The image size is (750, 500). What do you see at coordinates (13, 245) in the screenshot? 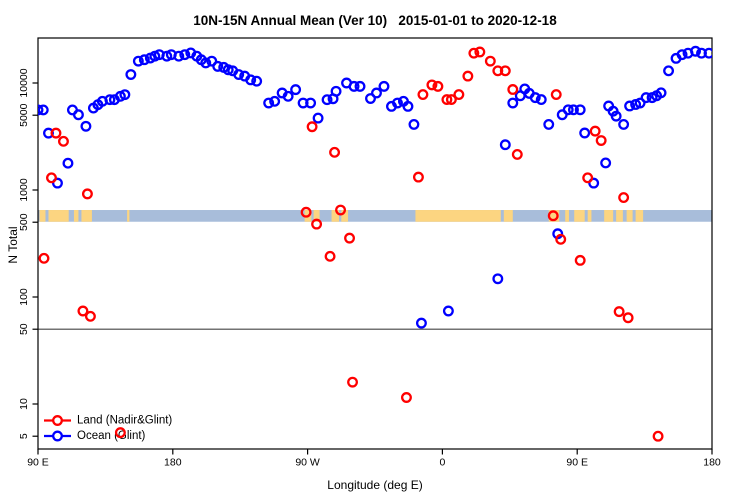
I see `y-axis-label: N Total` at bounding box center [13, 245].